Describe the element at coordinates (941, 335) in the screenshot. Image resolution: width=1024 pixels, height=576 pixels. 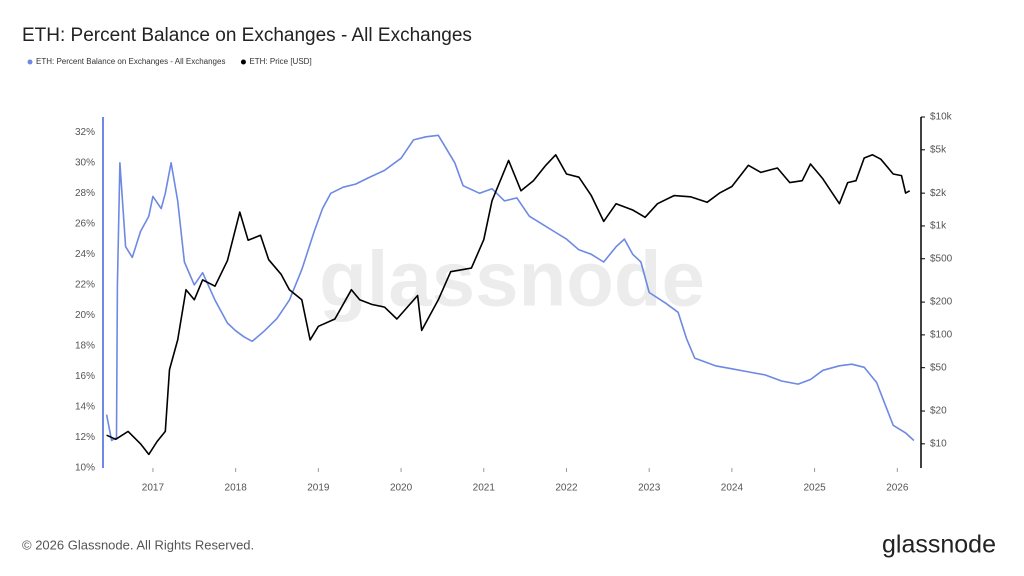
I see `y2-tick-label: $100` at that location.